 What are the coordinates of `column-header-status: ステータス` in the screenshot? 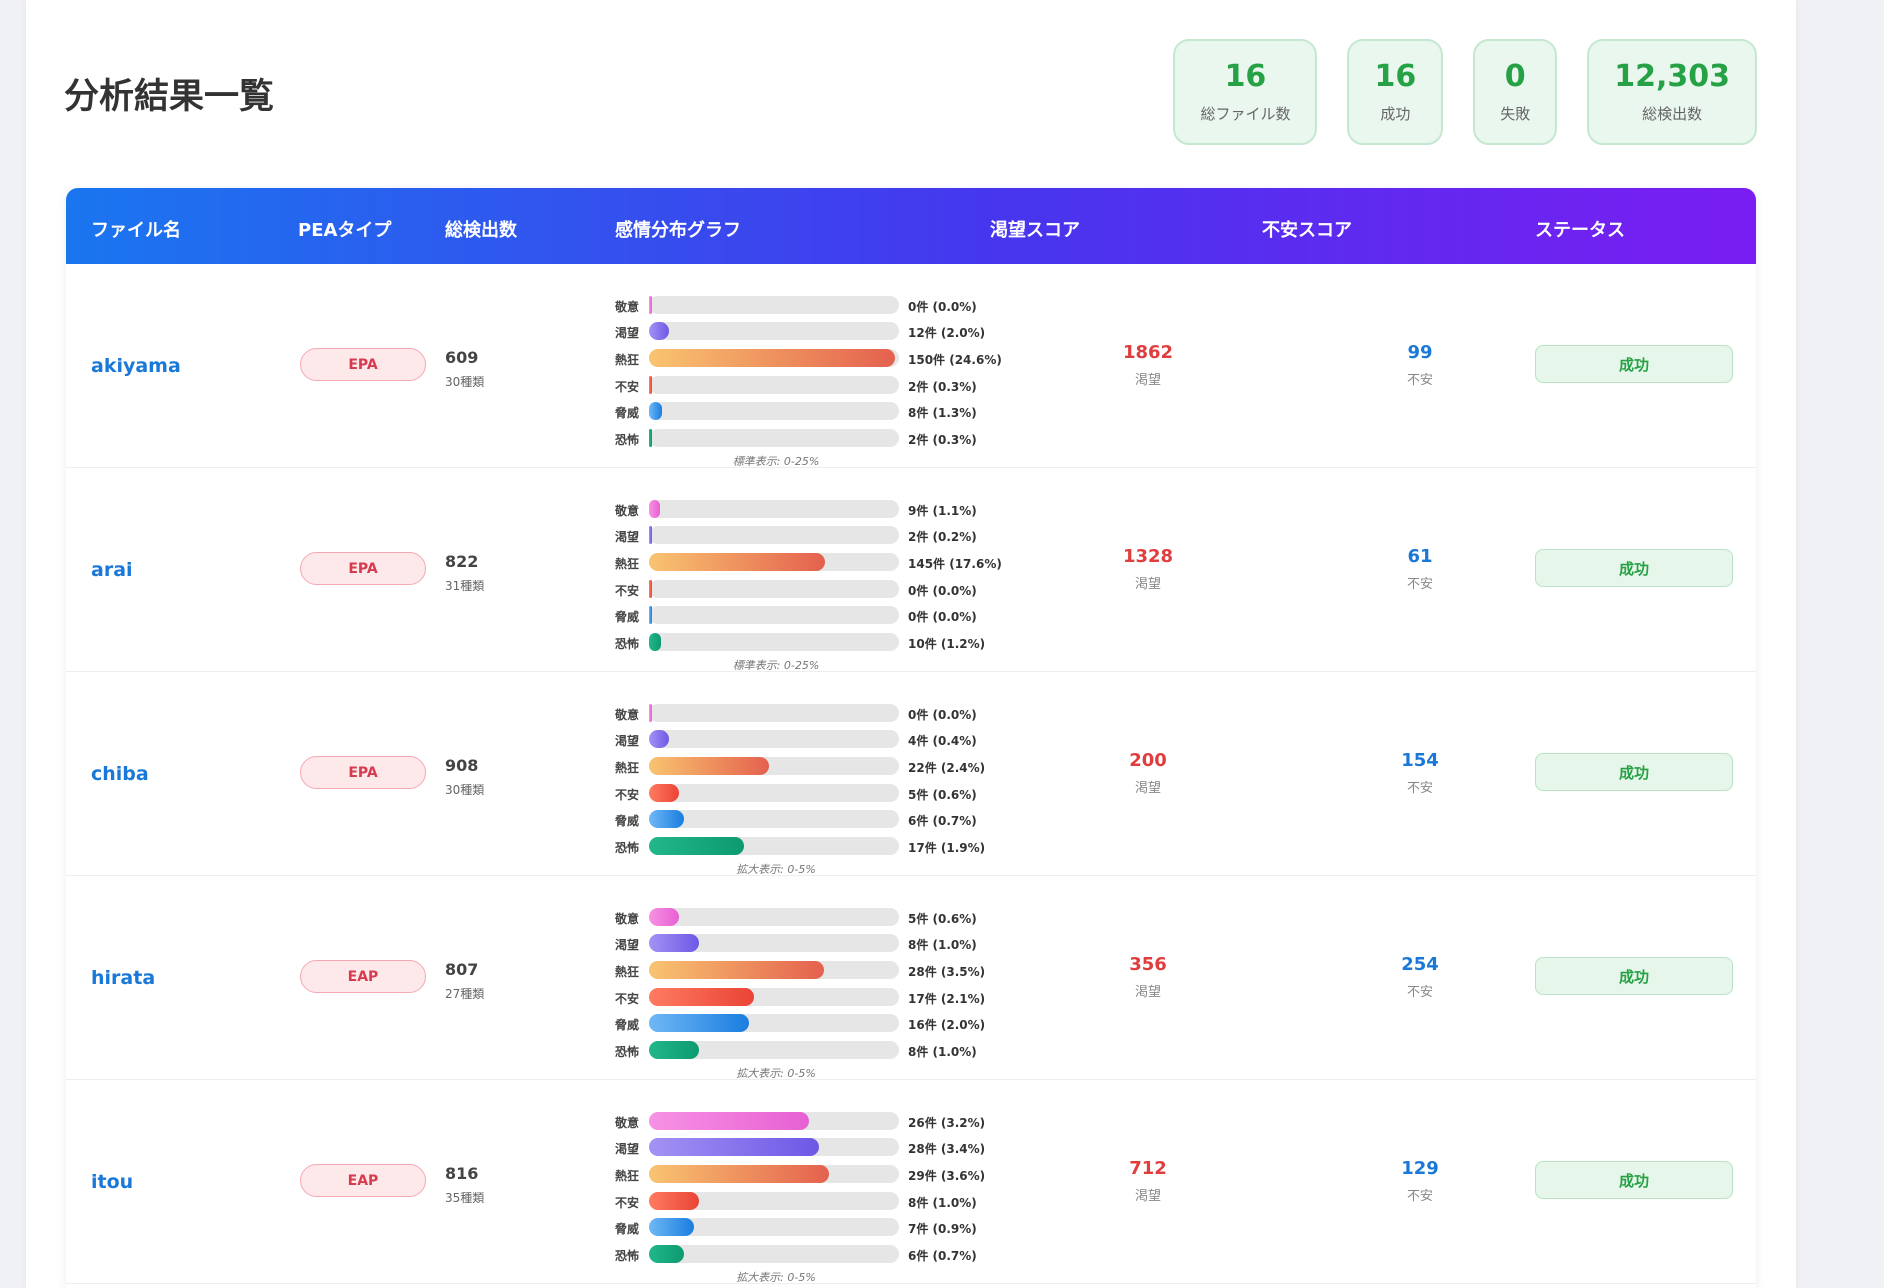 It's located at (1580, 230).